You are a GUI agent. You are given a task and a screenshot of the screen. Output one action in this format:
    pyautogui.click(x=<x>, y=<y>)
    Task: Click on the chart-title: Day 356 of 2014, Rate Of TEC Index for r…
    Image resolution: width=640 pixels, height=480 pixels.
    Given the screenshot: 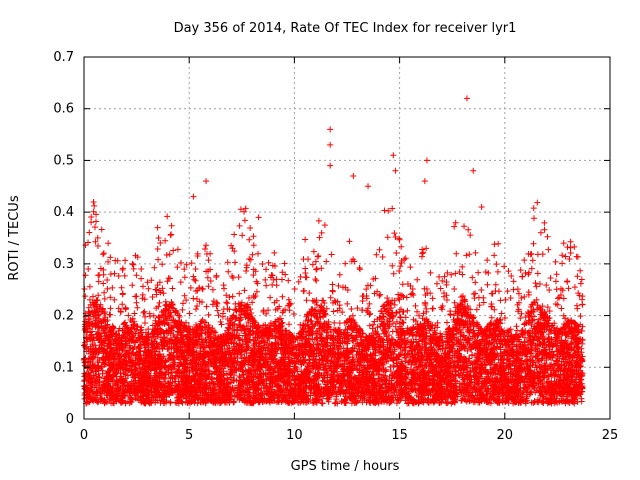 What is the action you would take?
    pyautogui.click(x=345, y=28)
    